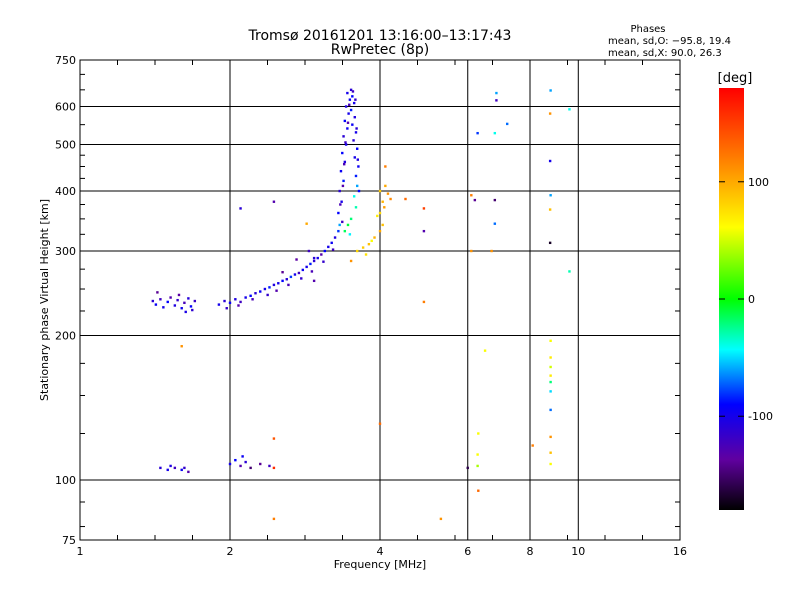 The height and width of the screenshot is (600, 800). I want to click on phases-o-line: mean, sd,O: −95.8, 19.4, so click(669, 41).